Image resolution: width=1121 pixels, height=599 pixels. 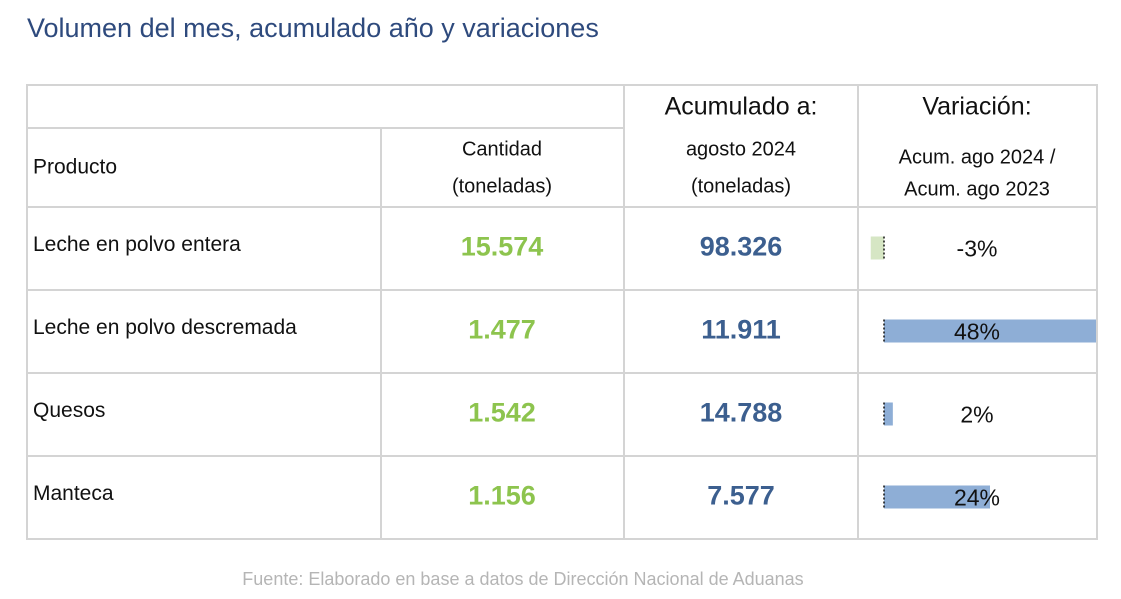 I want to click on accumulated: 7.577, so click(x=741, y=496).